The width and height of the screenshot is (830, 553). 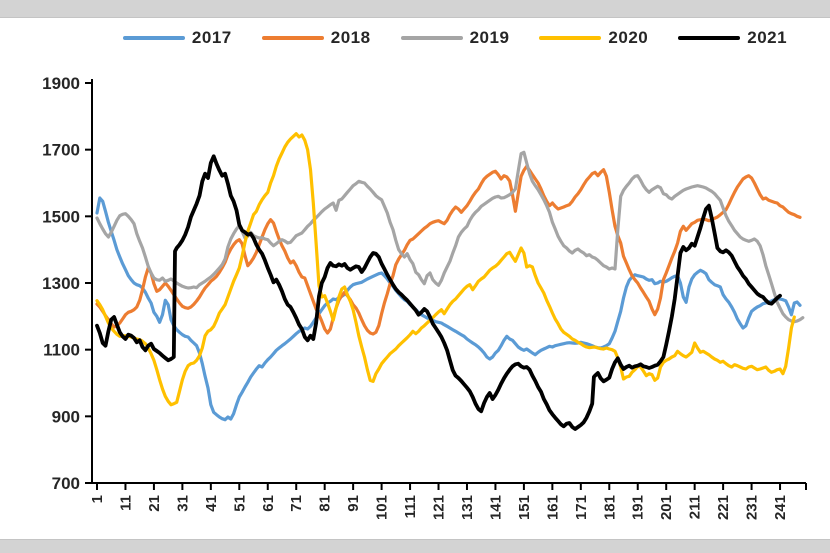 I want to click on x-tick-label: 61, so click(x=268, y=503).